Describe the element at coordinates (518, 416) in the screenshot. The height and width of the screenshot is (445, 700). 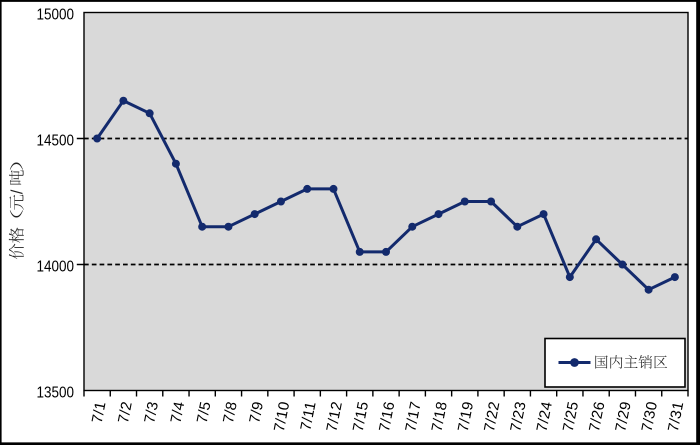
I see `svg-text: 7/23` at that location.